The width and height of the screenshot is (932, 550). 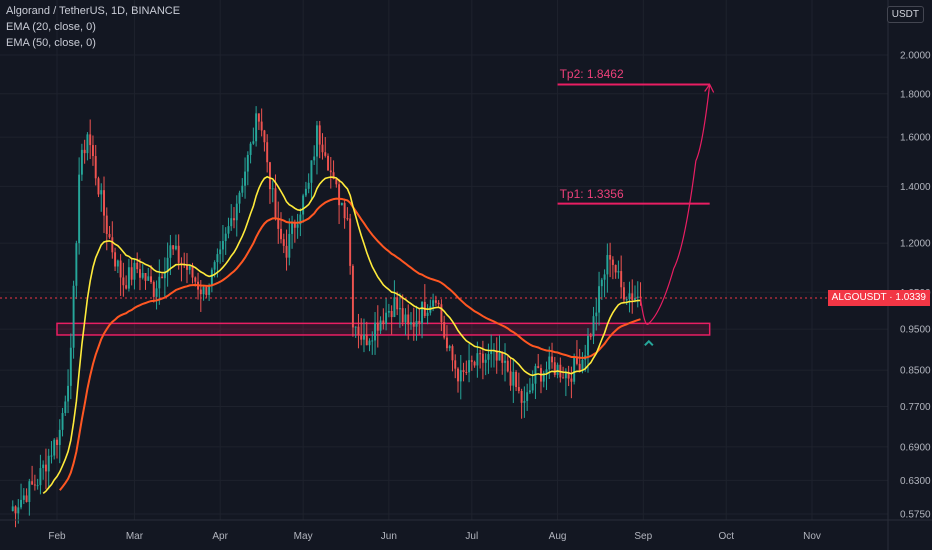 I want to click on ema-50-legend: EMA (50, close, 0), so click(x=51, y=43).